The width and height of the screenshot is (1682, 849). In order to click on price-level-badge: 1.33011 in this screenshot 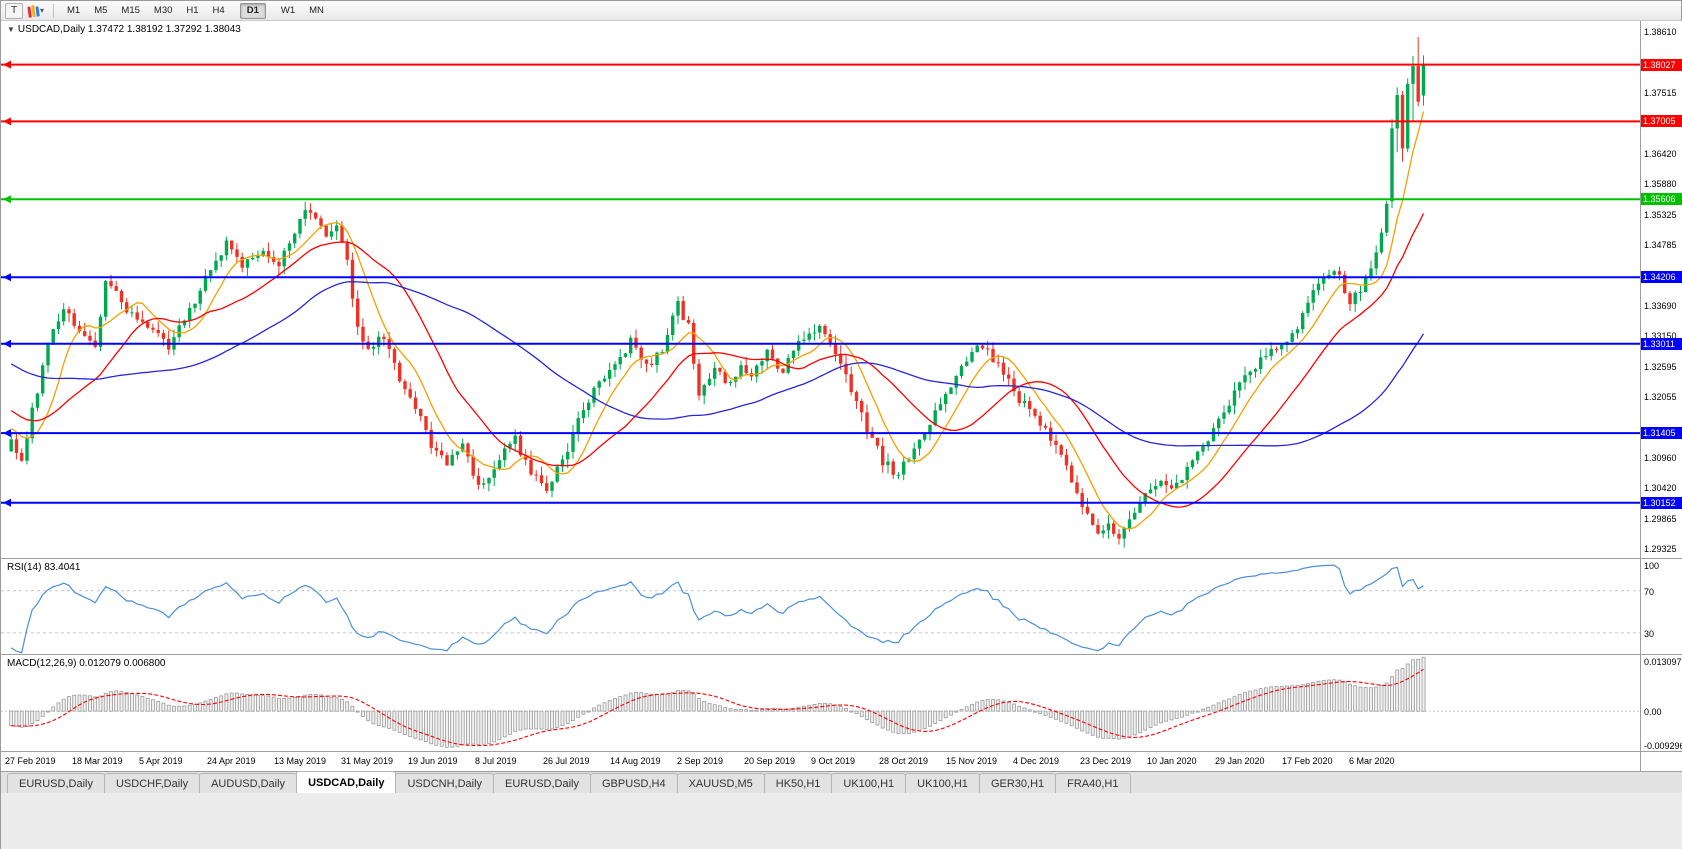, I will do `click(1661, 344)`.